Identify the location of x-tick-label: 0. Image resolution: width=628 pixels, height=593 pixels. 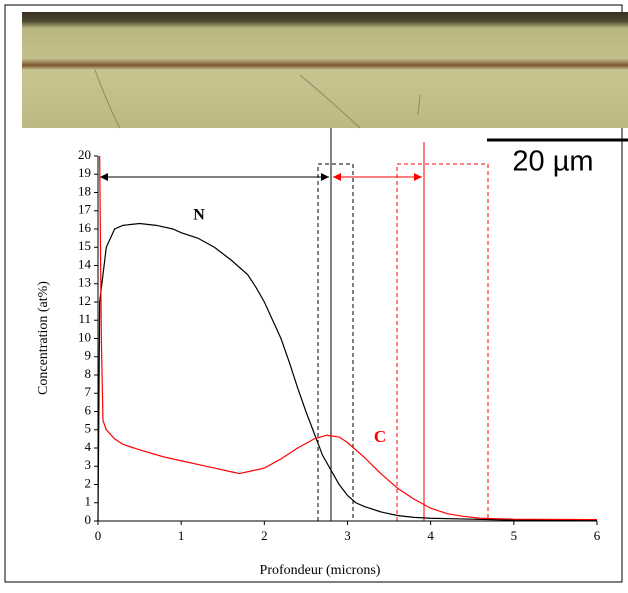
(98, 535).